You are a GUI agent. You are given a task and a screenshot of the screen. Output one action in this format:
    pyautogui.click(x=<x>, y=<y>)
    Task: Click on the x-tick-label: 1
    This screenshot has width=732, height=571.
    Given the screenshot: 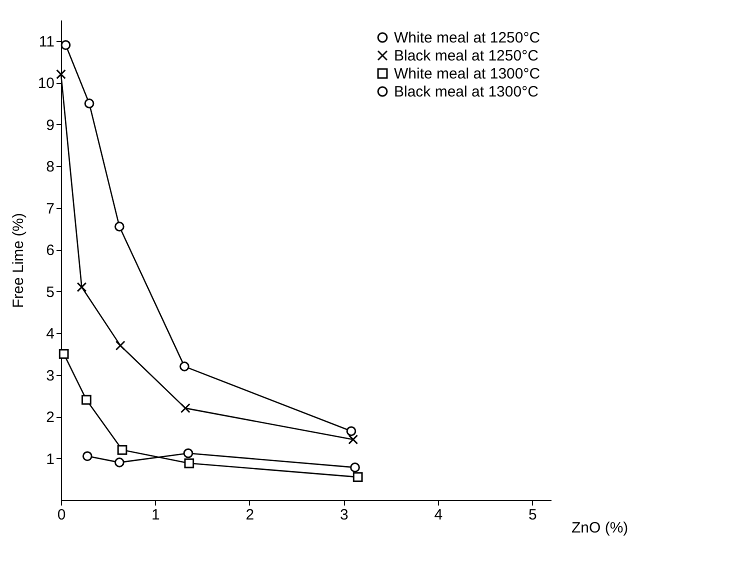 What is the action you would take?
    pyautogui.click(x=156, y=515)
    